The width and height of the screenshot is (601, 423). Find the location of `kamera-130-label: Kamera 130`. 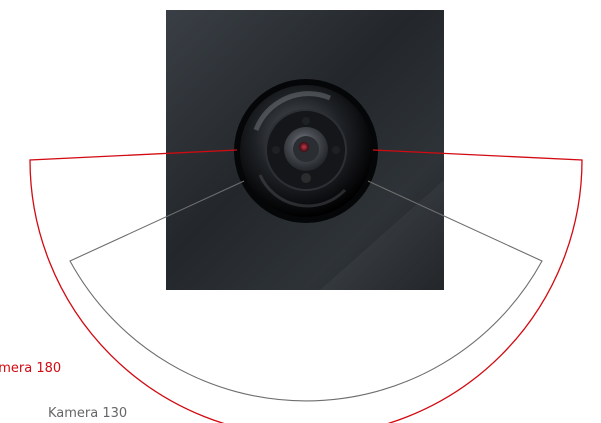

kamera-130-label: Kamera 130 is located at coordinates (87, 413).